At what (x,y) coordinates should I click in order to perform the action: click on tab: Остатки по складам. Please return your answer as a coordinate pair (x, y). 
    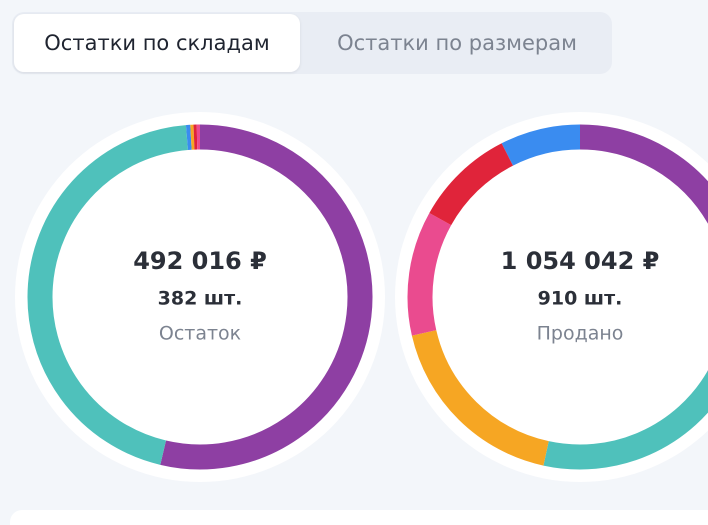
    Looking at the image, I should click on (157, 43).